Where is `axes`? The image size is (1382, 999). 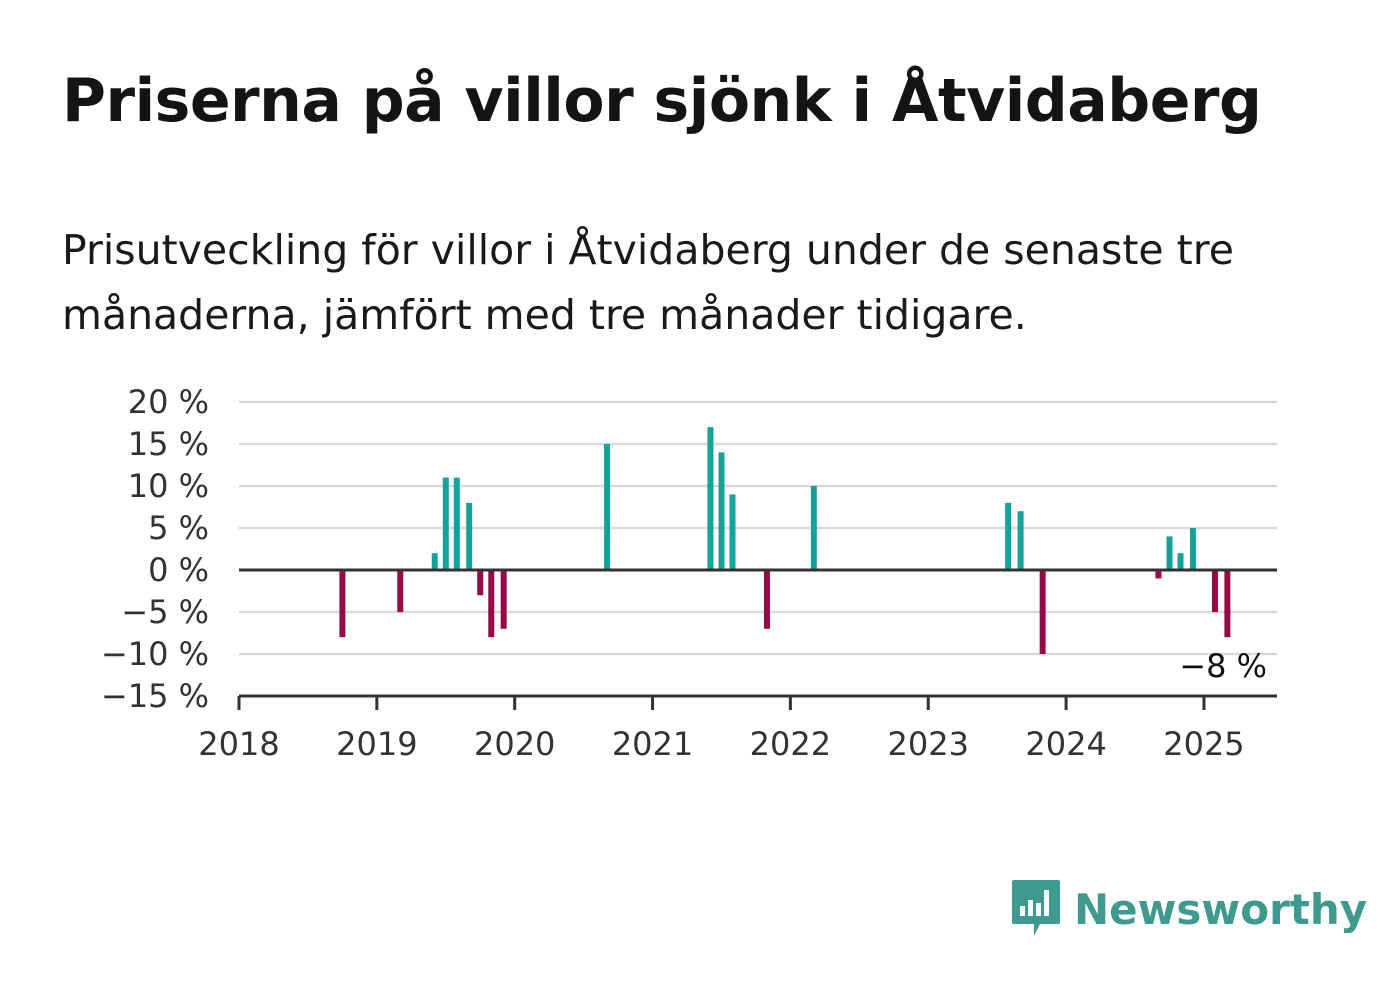 axes is located at coordinates (757, 639).